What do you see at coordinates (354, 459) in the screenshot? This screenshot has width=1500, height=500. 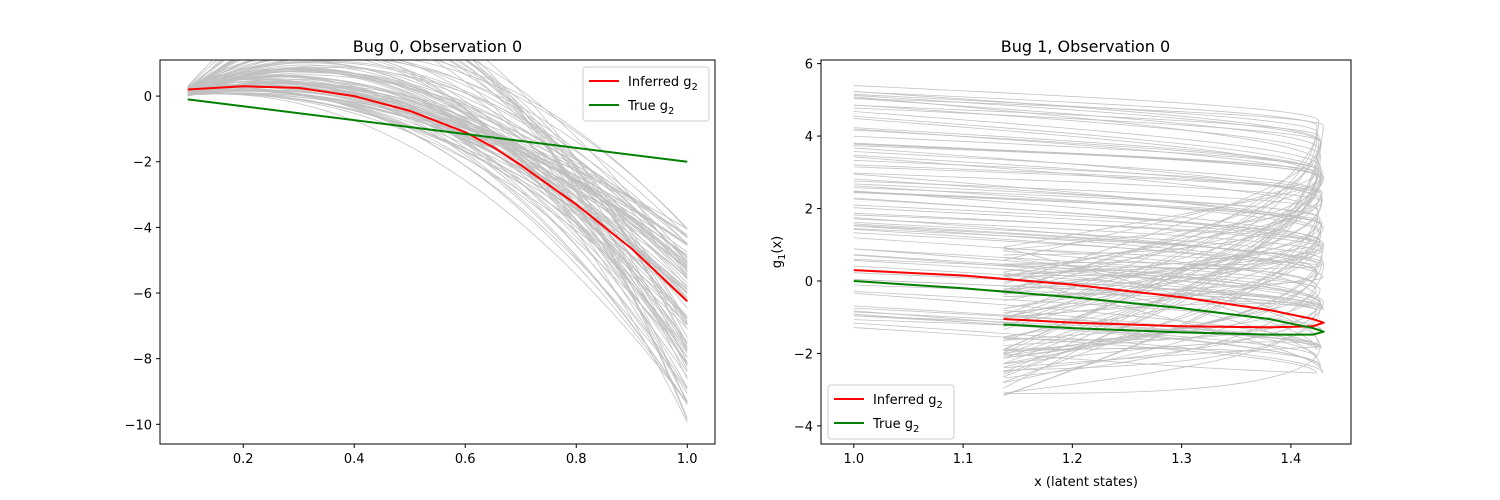 I see `x-tick-label: 0.4` at bounding box center [354, 459].